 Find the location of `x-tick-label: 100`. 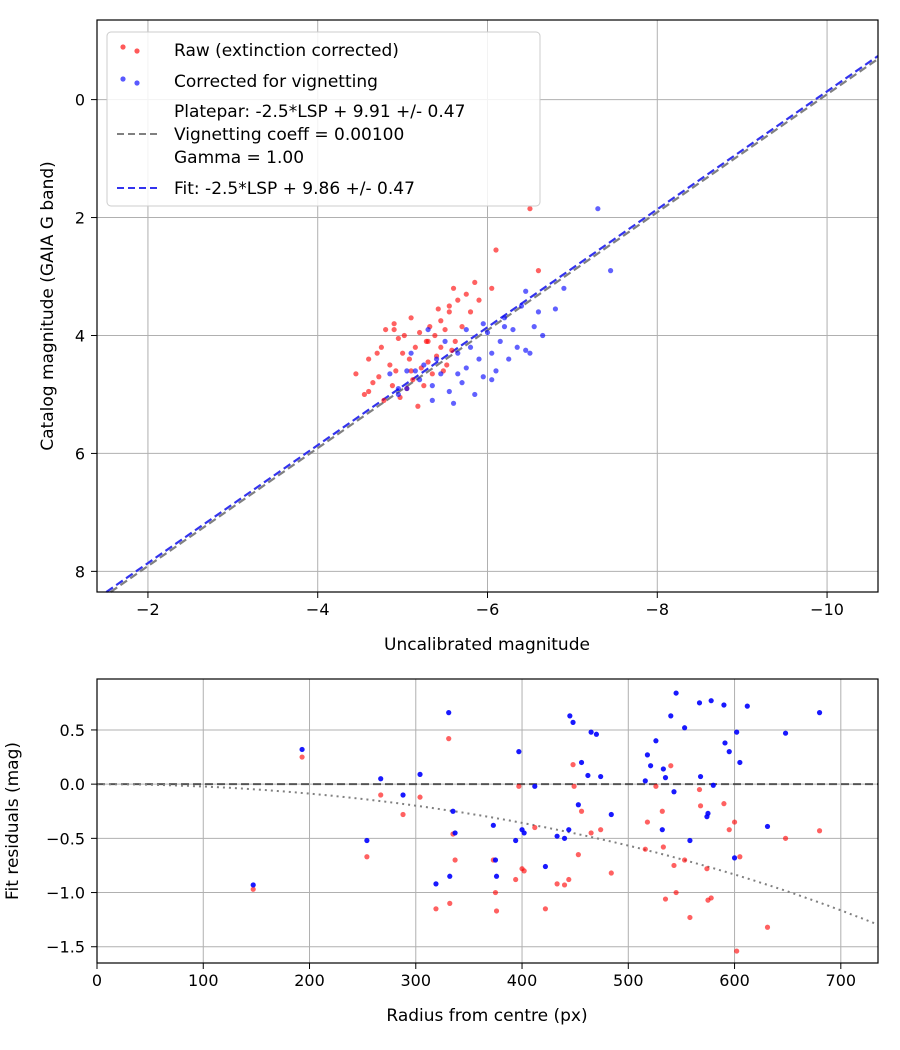

x-tick-label: 100 is located at coordinates (203, 980).